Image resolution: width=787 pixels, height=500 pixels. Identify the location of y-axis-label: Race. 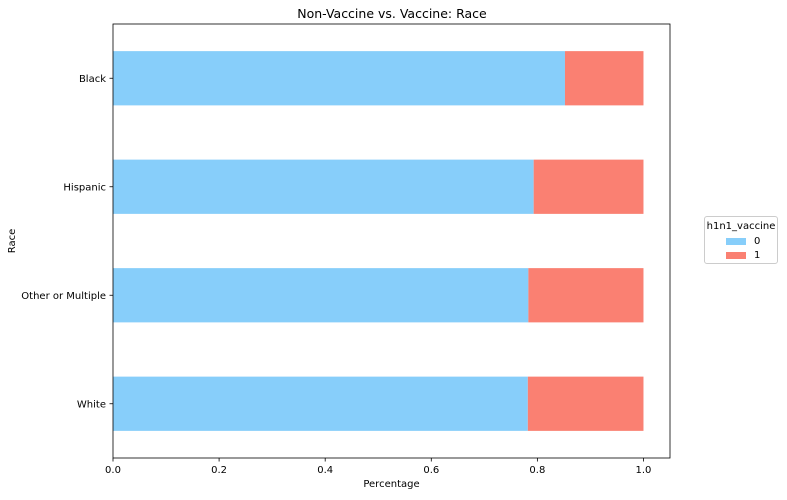
(12, 241).